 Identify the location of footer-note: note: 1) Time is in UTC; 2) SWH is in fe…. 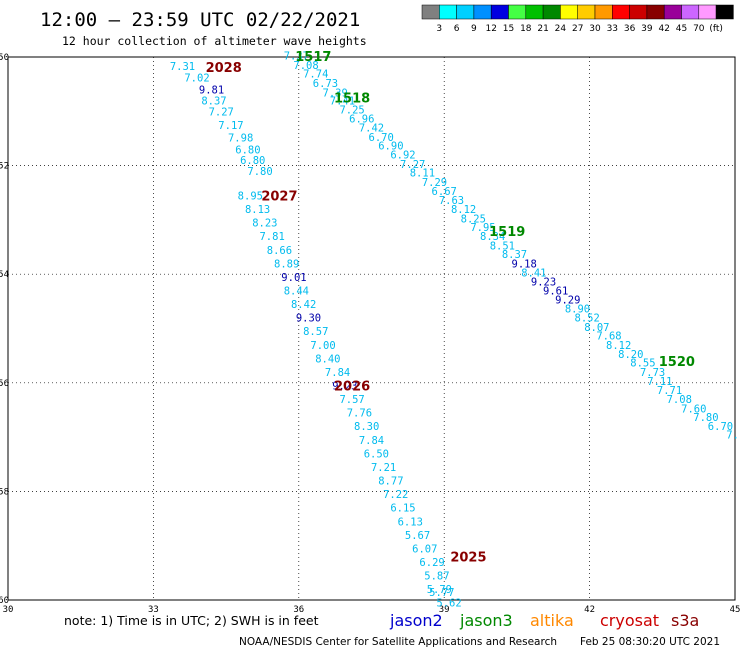
(191, 620).